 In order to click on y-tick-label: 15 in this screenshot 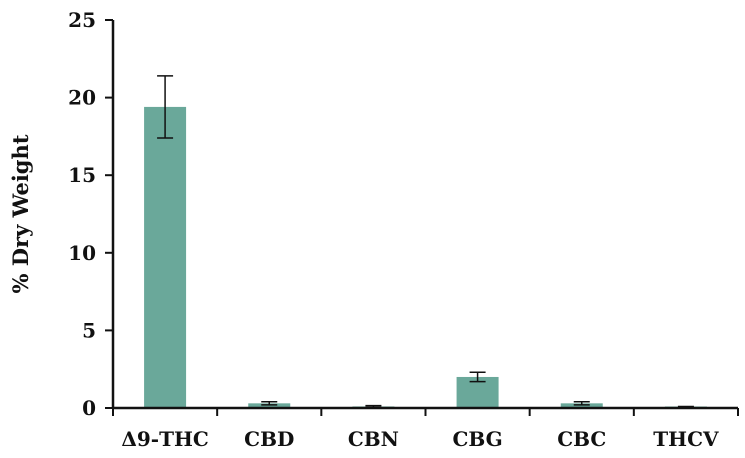, I will do `click(82, 175)`.